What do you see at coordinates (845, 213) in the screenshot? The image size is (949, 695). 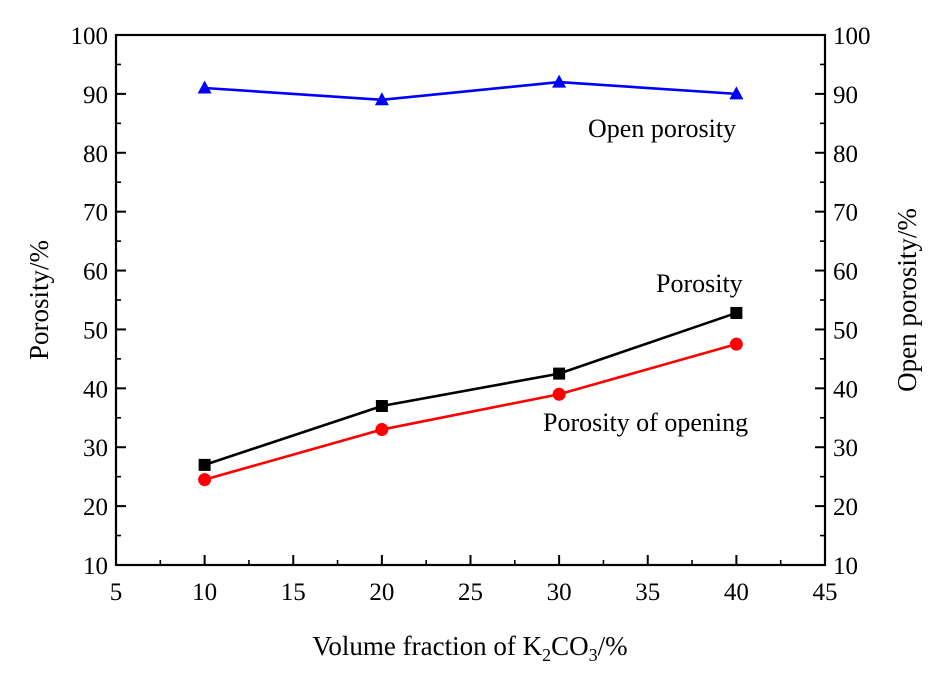 I see `y-right-tick-label: 70` at bounding box center [845, 213].